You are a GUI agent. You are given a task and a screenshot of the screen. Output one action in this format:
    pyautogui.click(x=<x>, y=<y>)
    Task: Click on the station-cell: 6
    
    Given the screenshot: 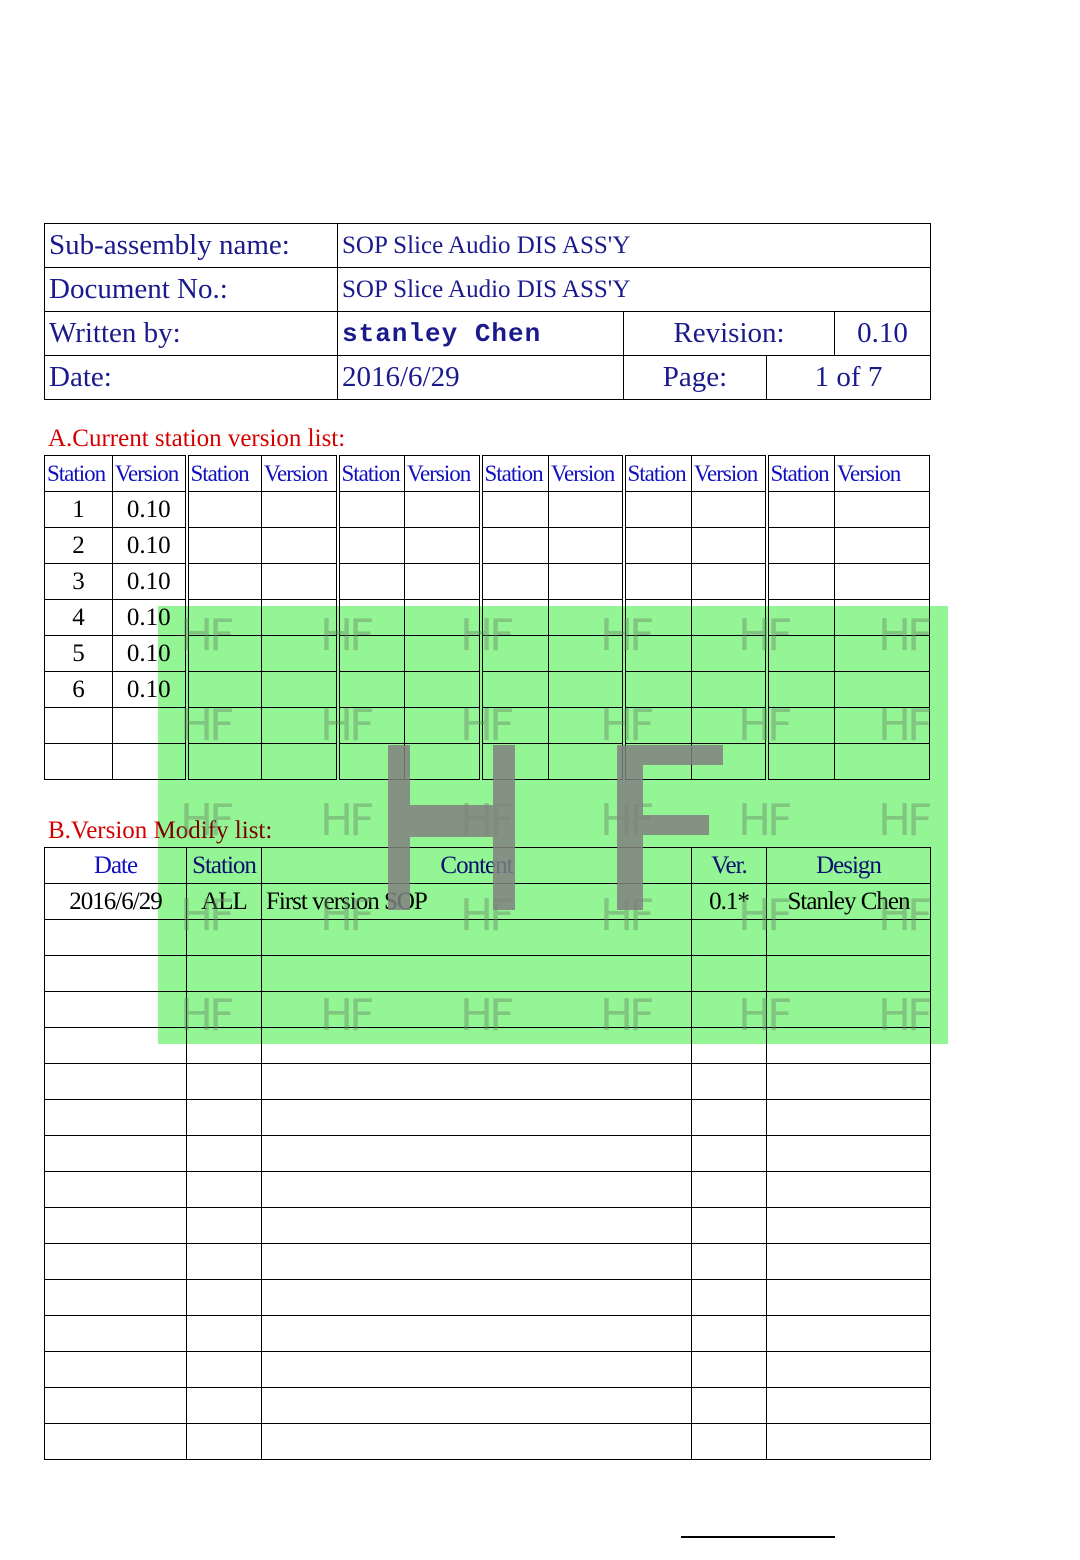 What is the action you would take?
    pyautogui.click(x=78, y=689)
    